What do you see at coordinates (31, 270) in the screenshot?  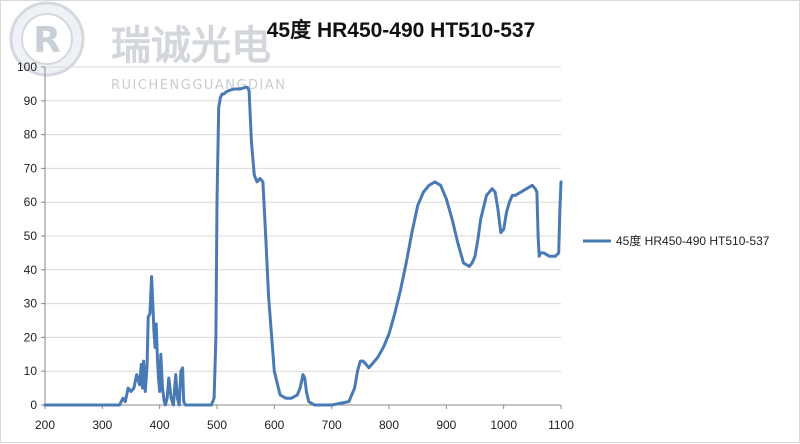 I see `y-tick-label: 40` at bounding box center [31, 270].